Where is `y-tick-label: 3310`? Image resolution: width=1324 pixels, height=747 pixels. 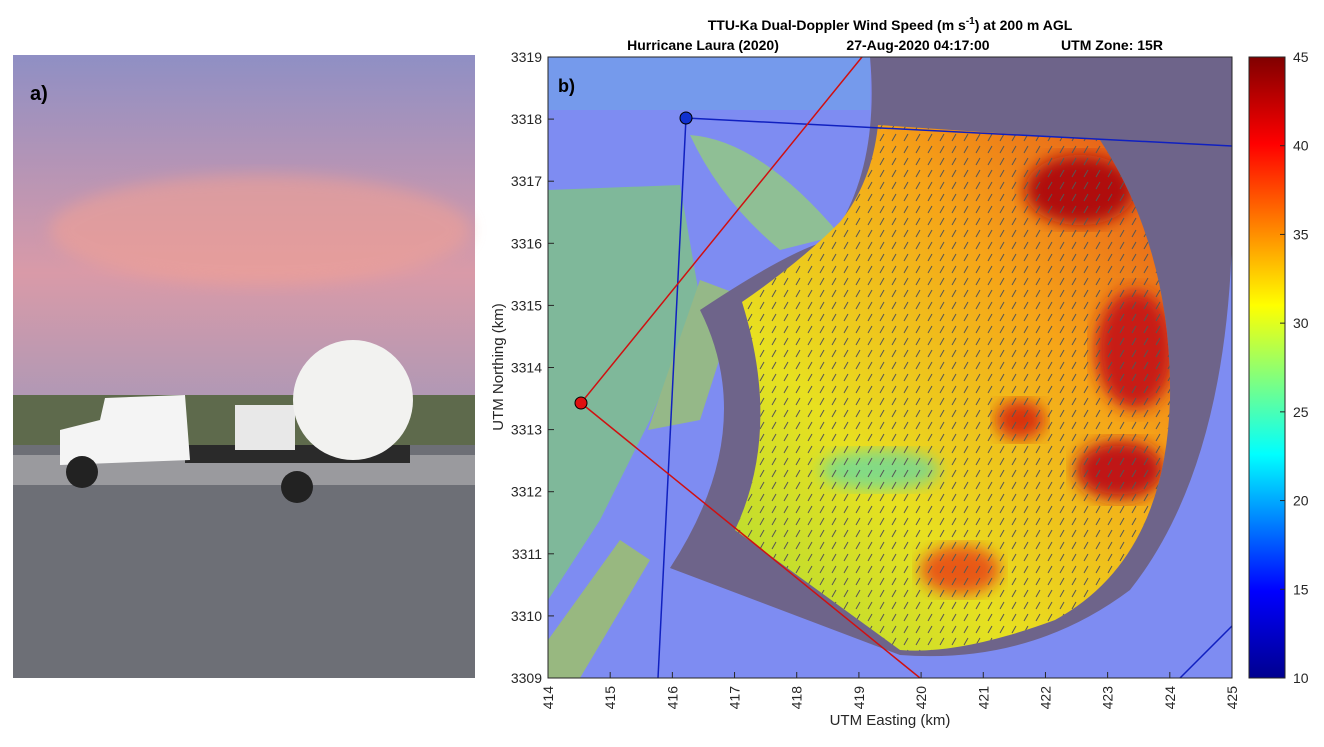
y-tick-label: 3310 is located at coordinates (526, 616).